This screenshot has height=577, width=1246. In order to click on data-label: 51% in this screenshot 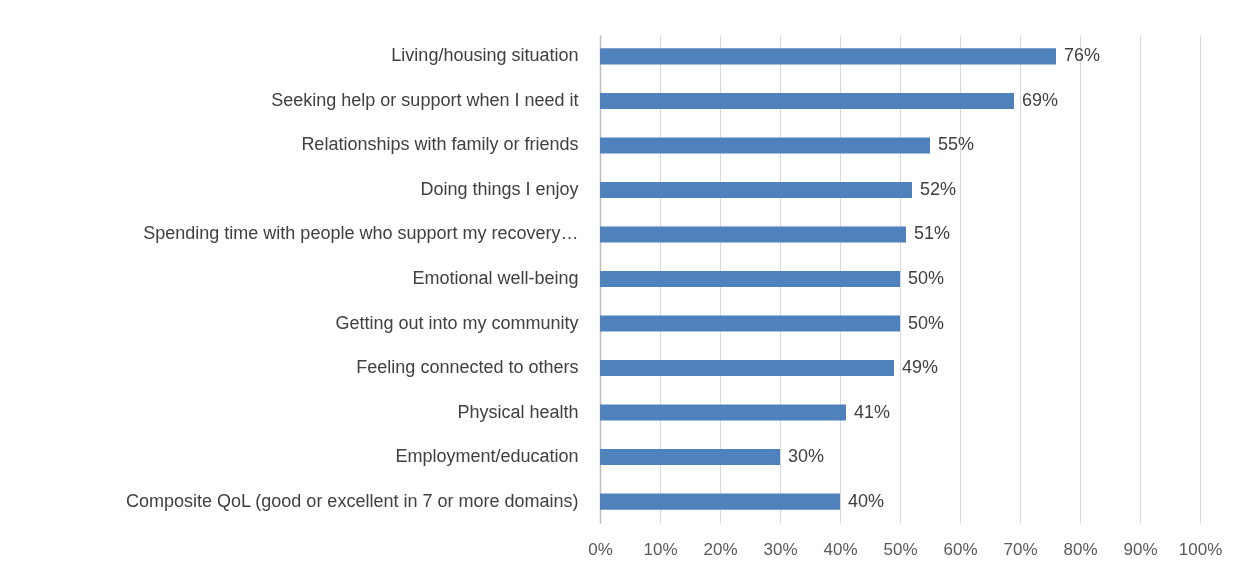, I will do `click(932, 233)`.